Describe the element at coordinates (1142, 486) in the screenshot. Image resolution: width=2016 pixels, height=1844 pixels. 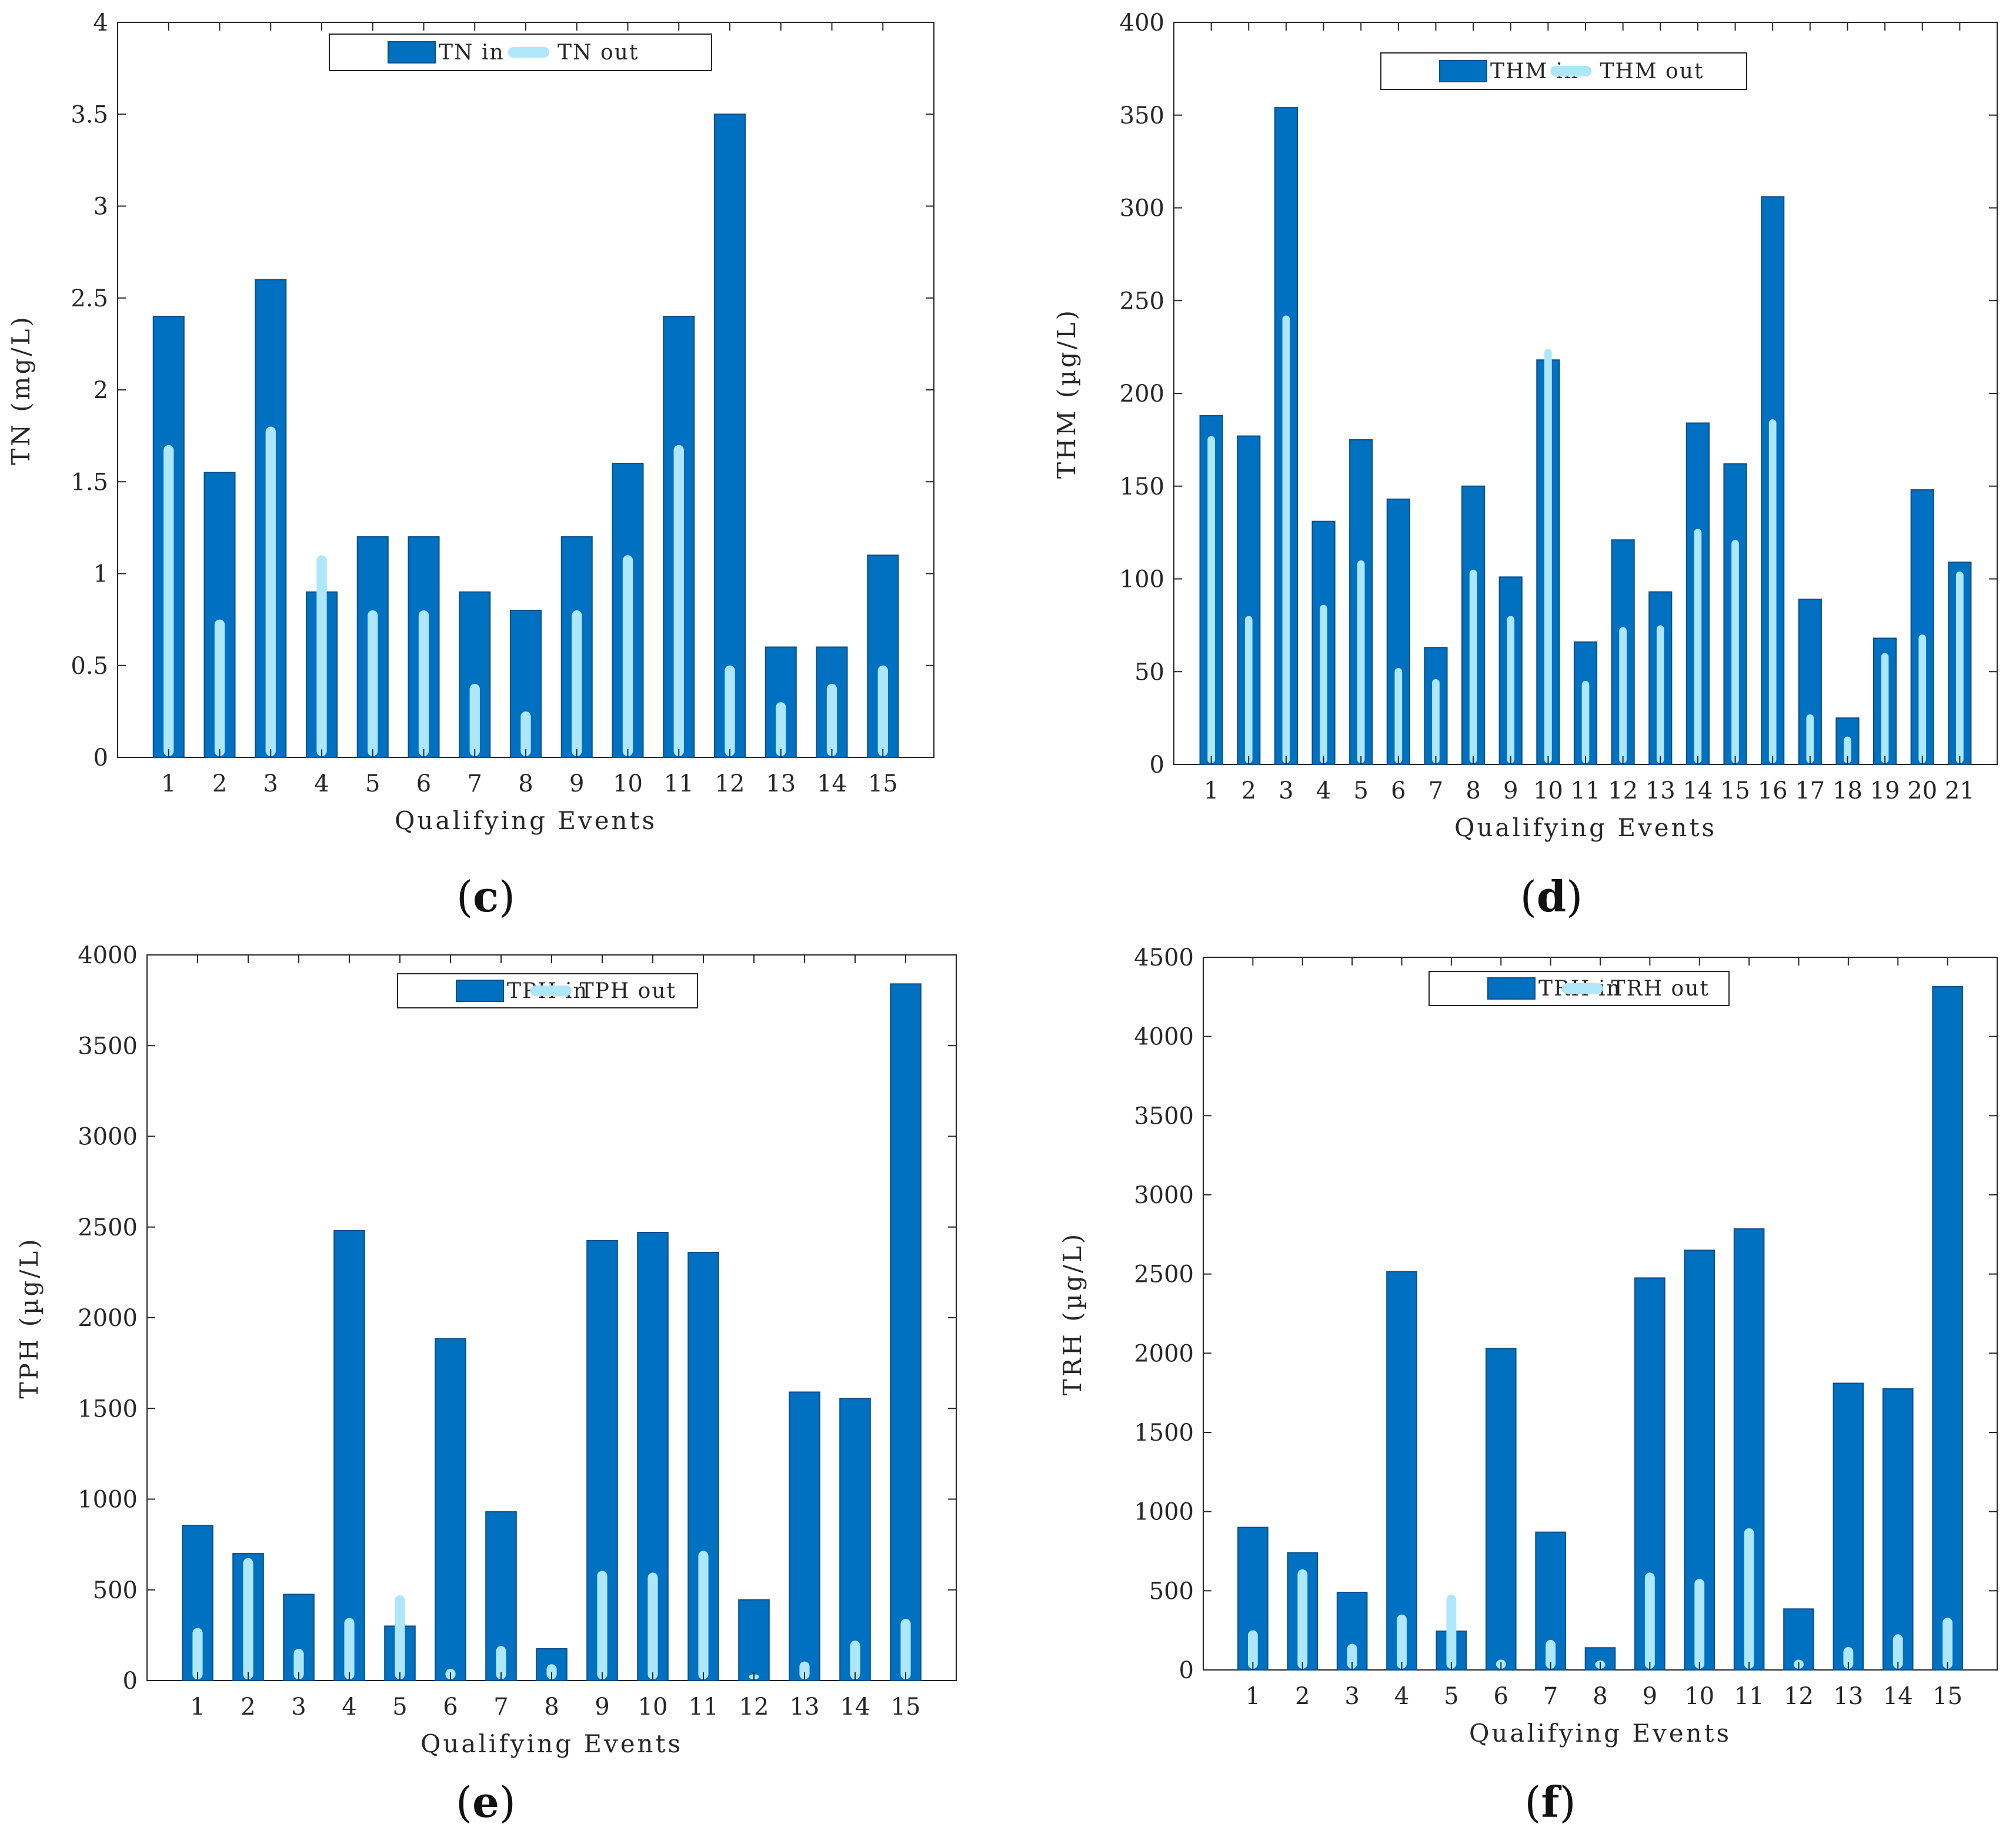
I see `y-tick-label: 150` at that location.